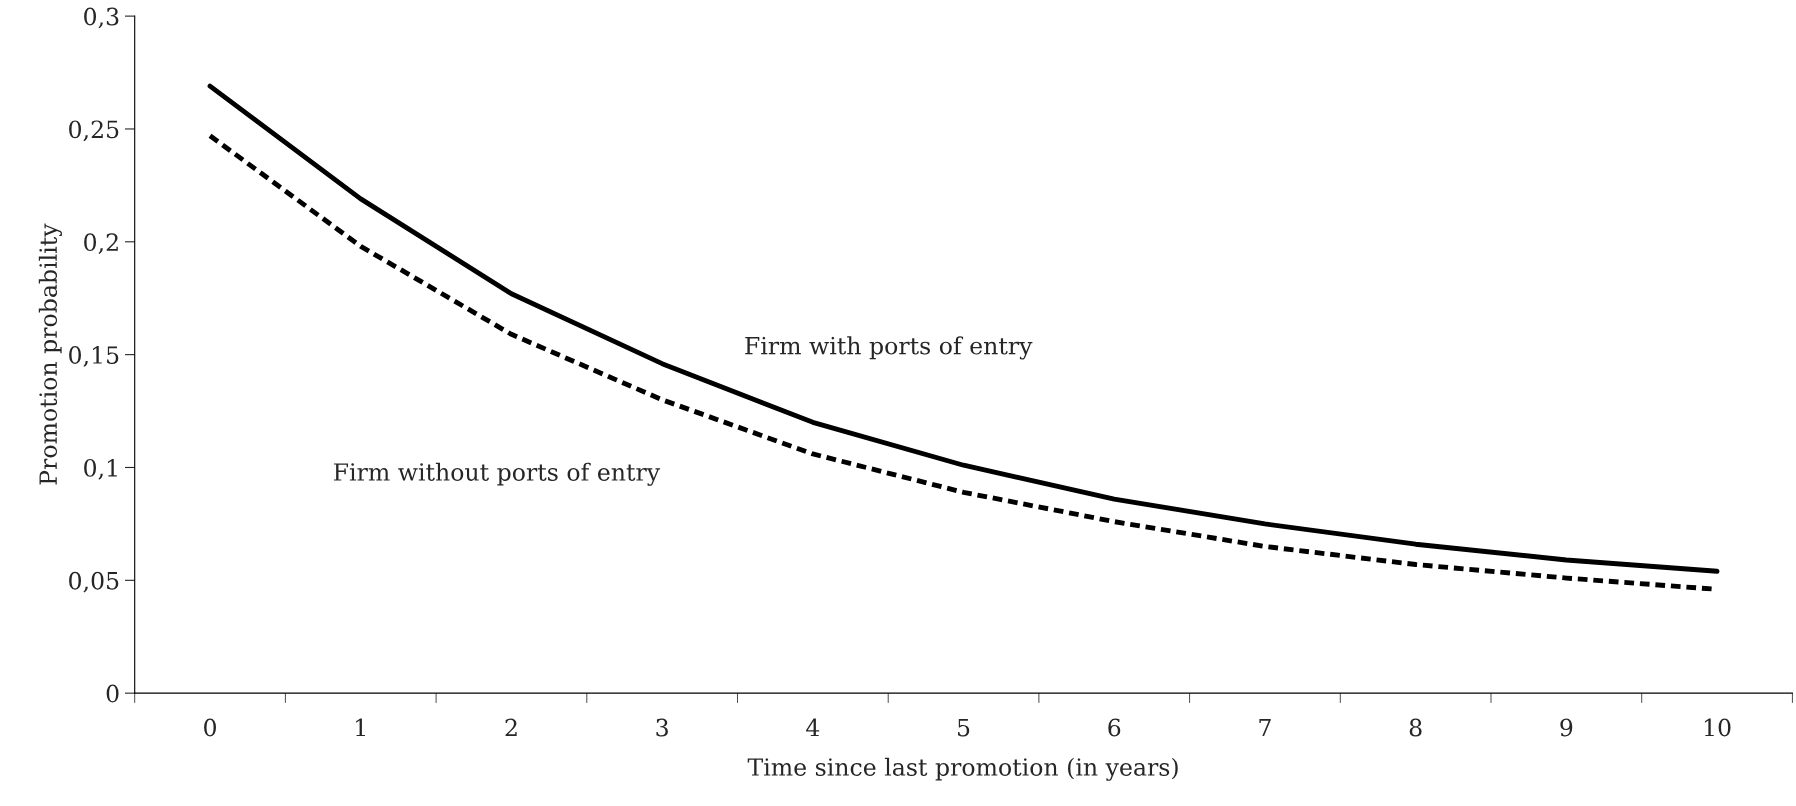 The width and height of the screenshot is (1796, 806). I want to click on y-tick-label: 0,25, so click(94, 131).